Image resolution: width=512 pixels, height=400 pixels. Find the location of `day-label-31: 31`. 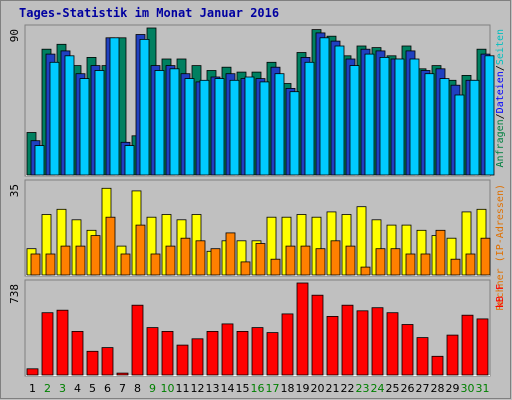

day-label-31: 31 is located at coordinates (483, 388).